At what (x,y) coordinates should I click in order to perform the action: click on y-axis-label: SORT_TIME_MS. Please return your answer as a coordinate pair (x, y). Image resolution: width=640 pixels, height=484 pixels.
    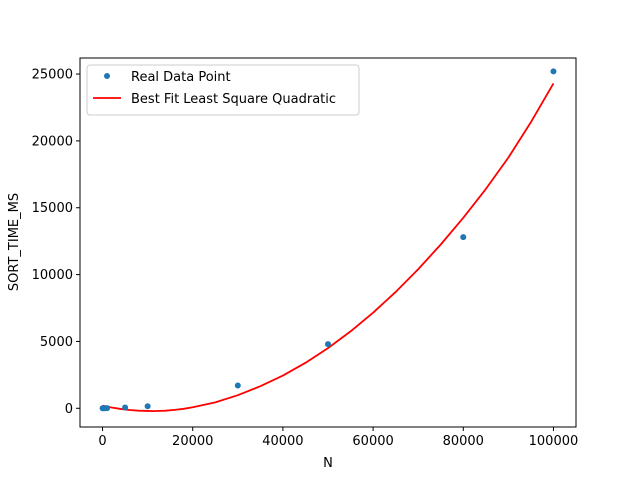
    Looking at the image, I should click on (14, 242).